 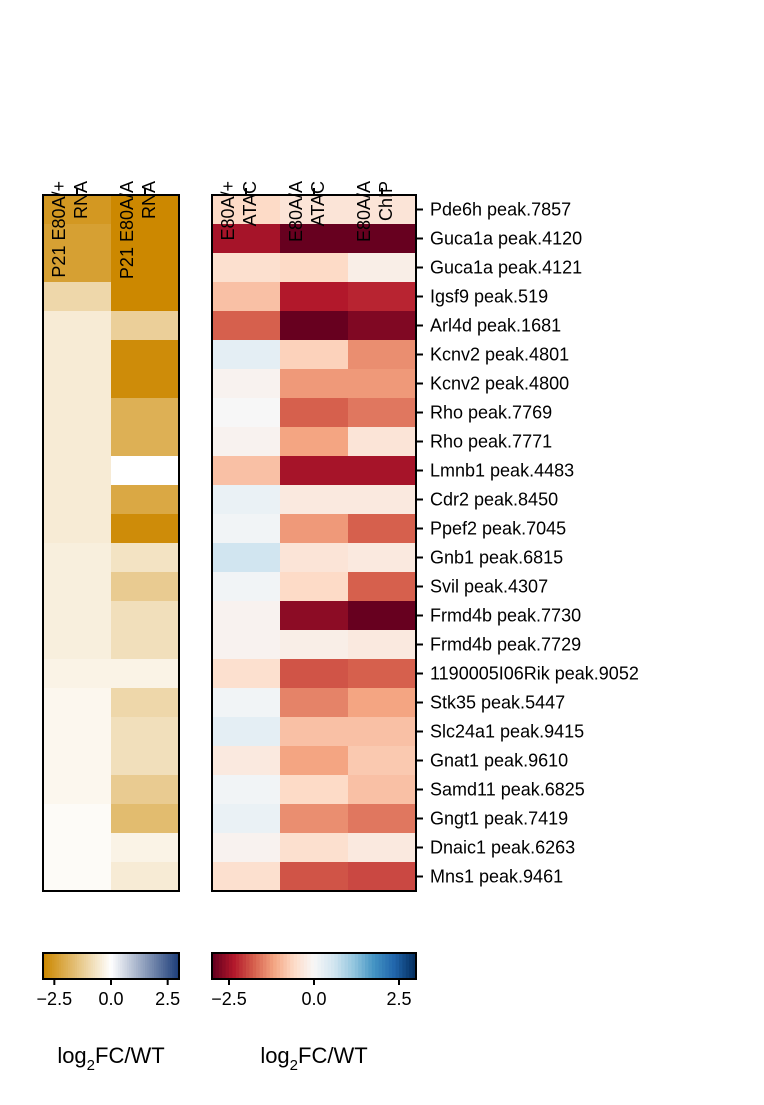 I want to click on colorbar-tick-label: 0.0, so click(x=313, y=999).